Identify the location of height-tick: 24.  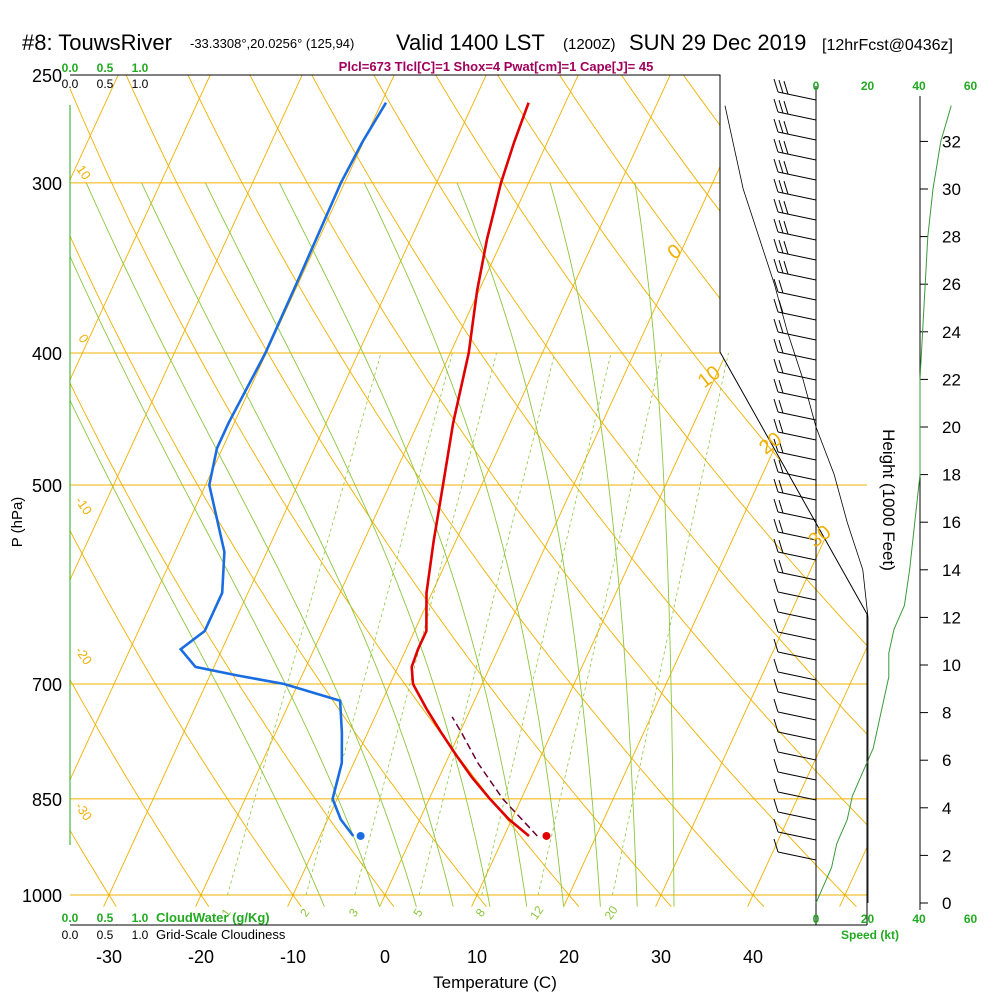
(951, 332).